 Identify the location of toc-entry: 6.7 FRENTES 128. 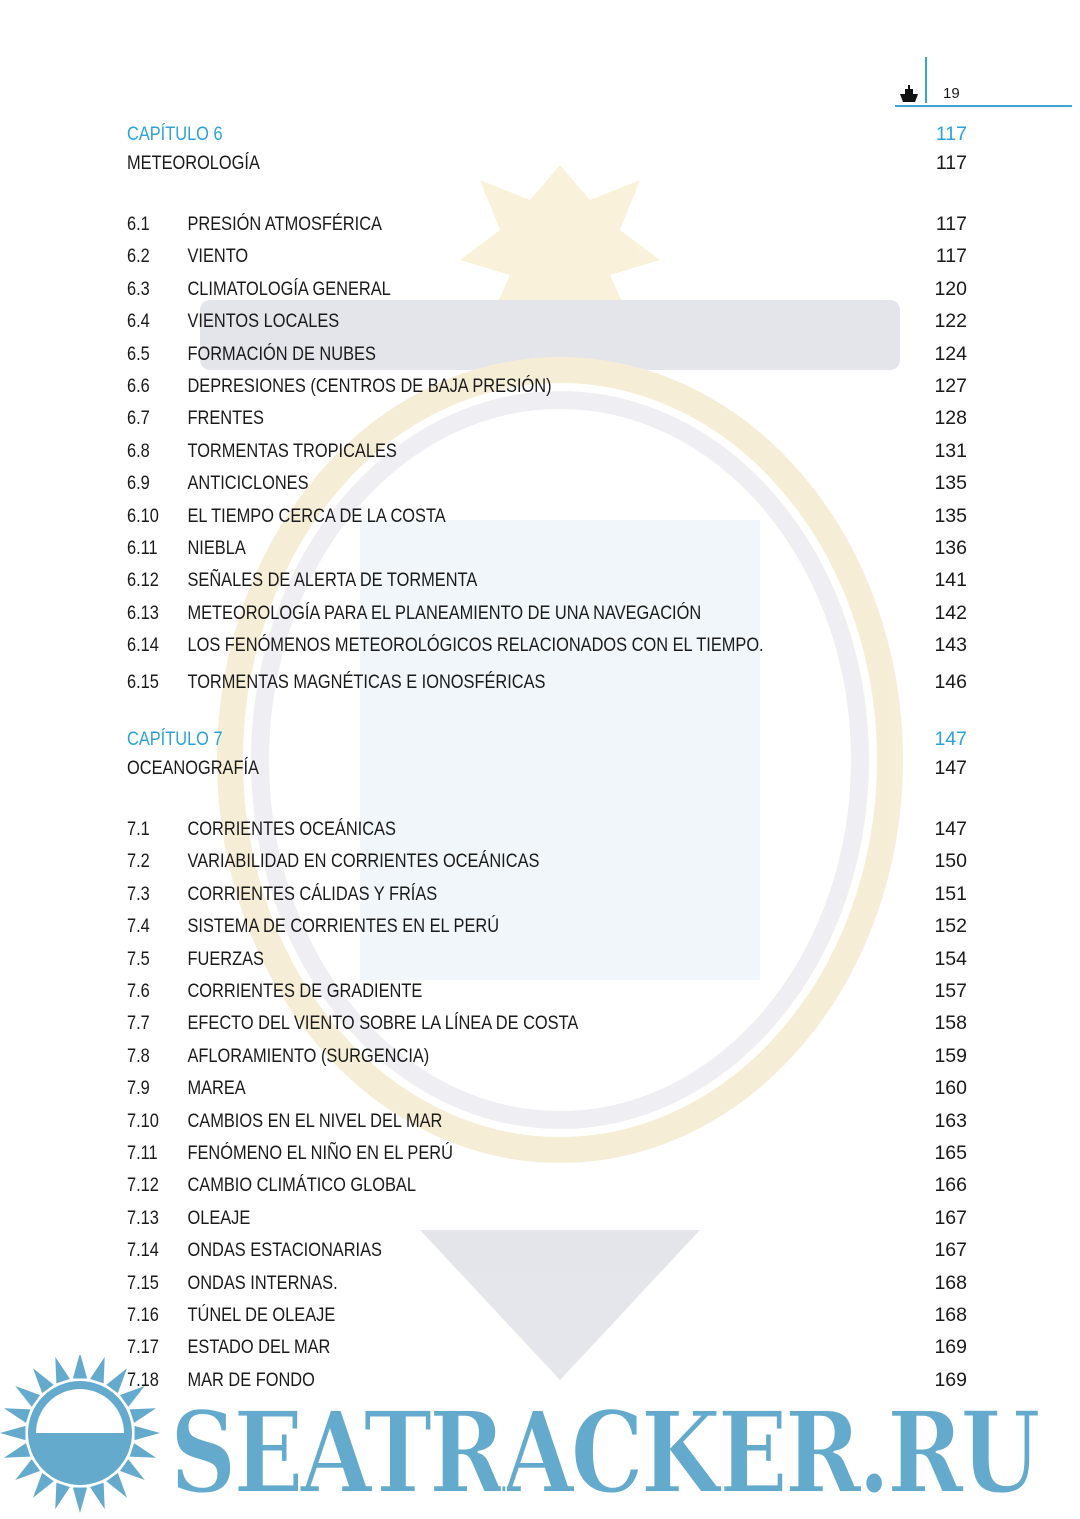
(547, 418).